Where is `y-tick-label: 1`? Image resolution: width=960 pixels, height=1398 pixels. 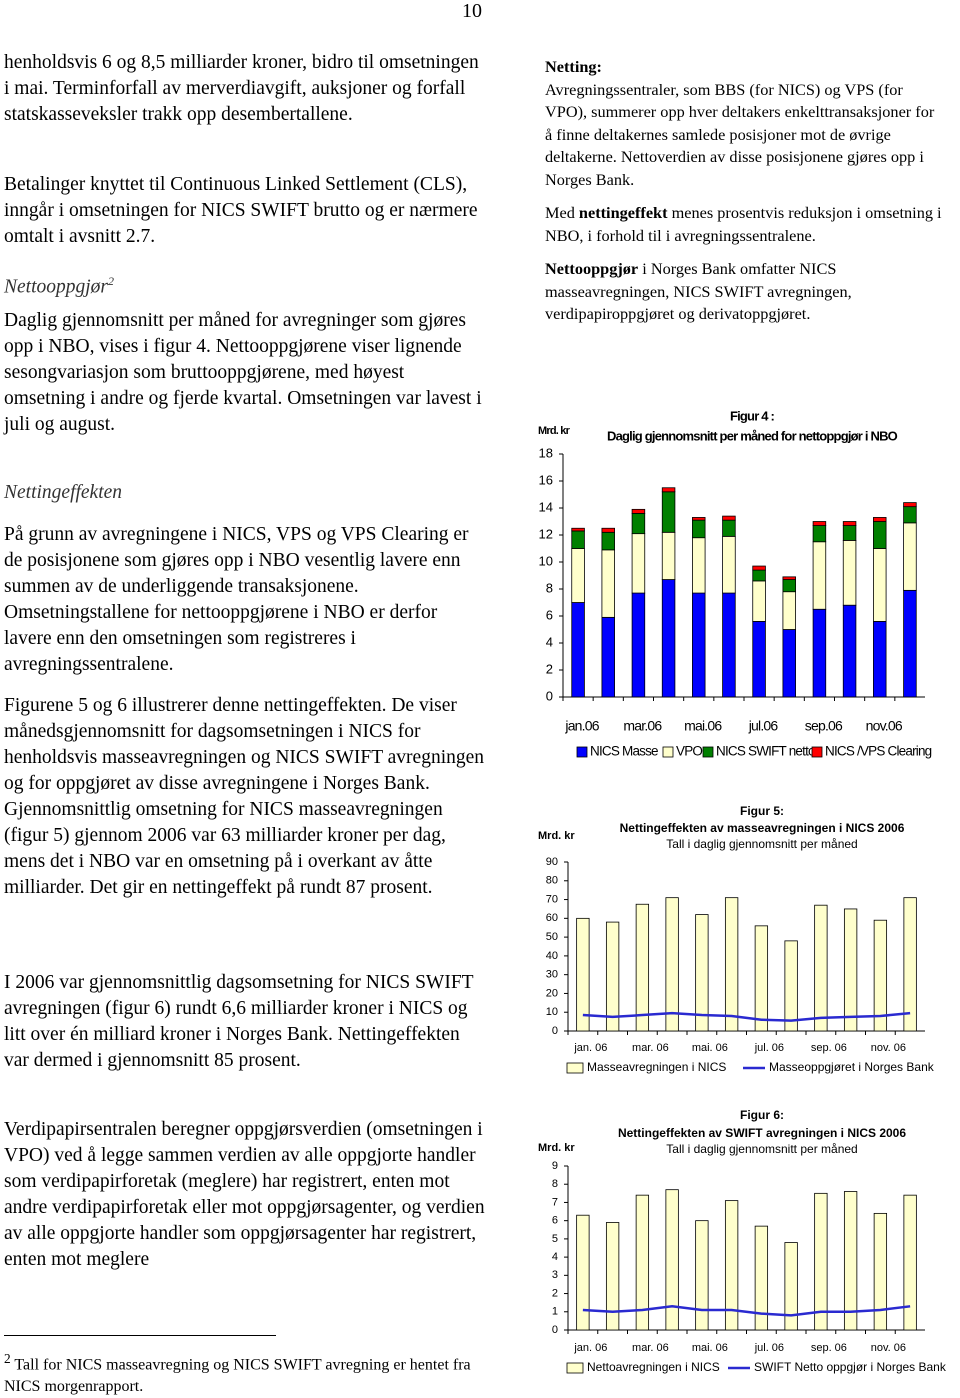
y-tick-label: 1 is located at coordinates (555, 1312).